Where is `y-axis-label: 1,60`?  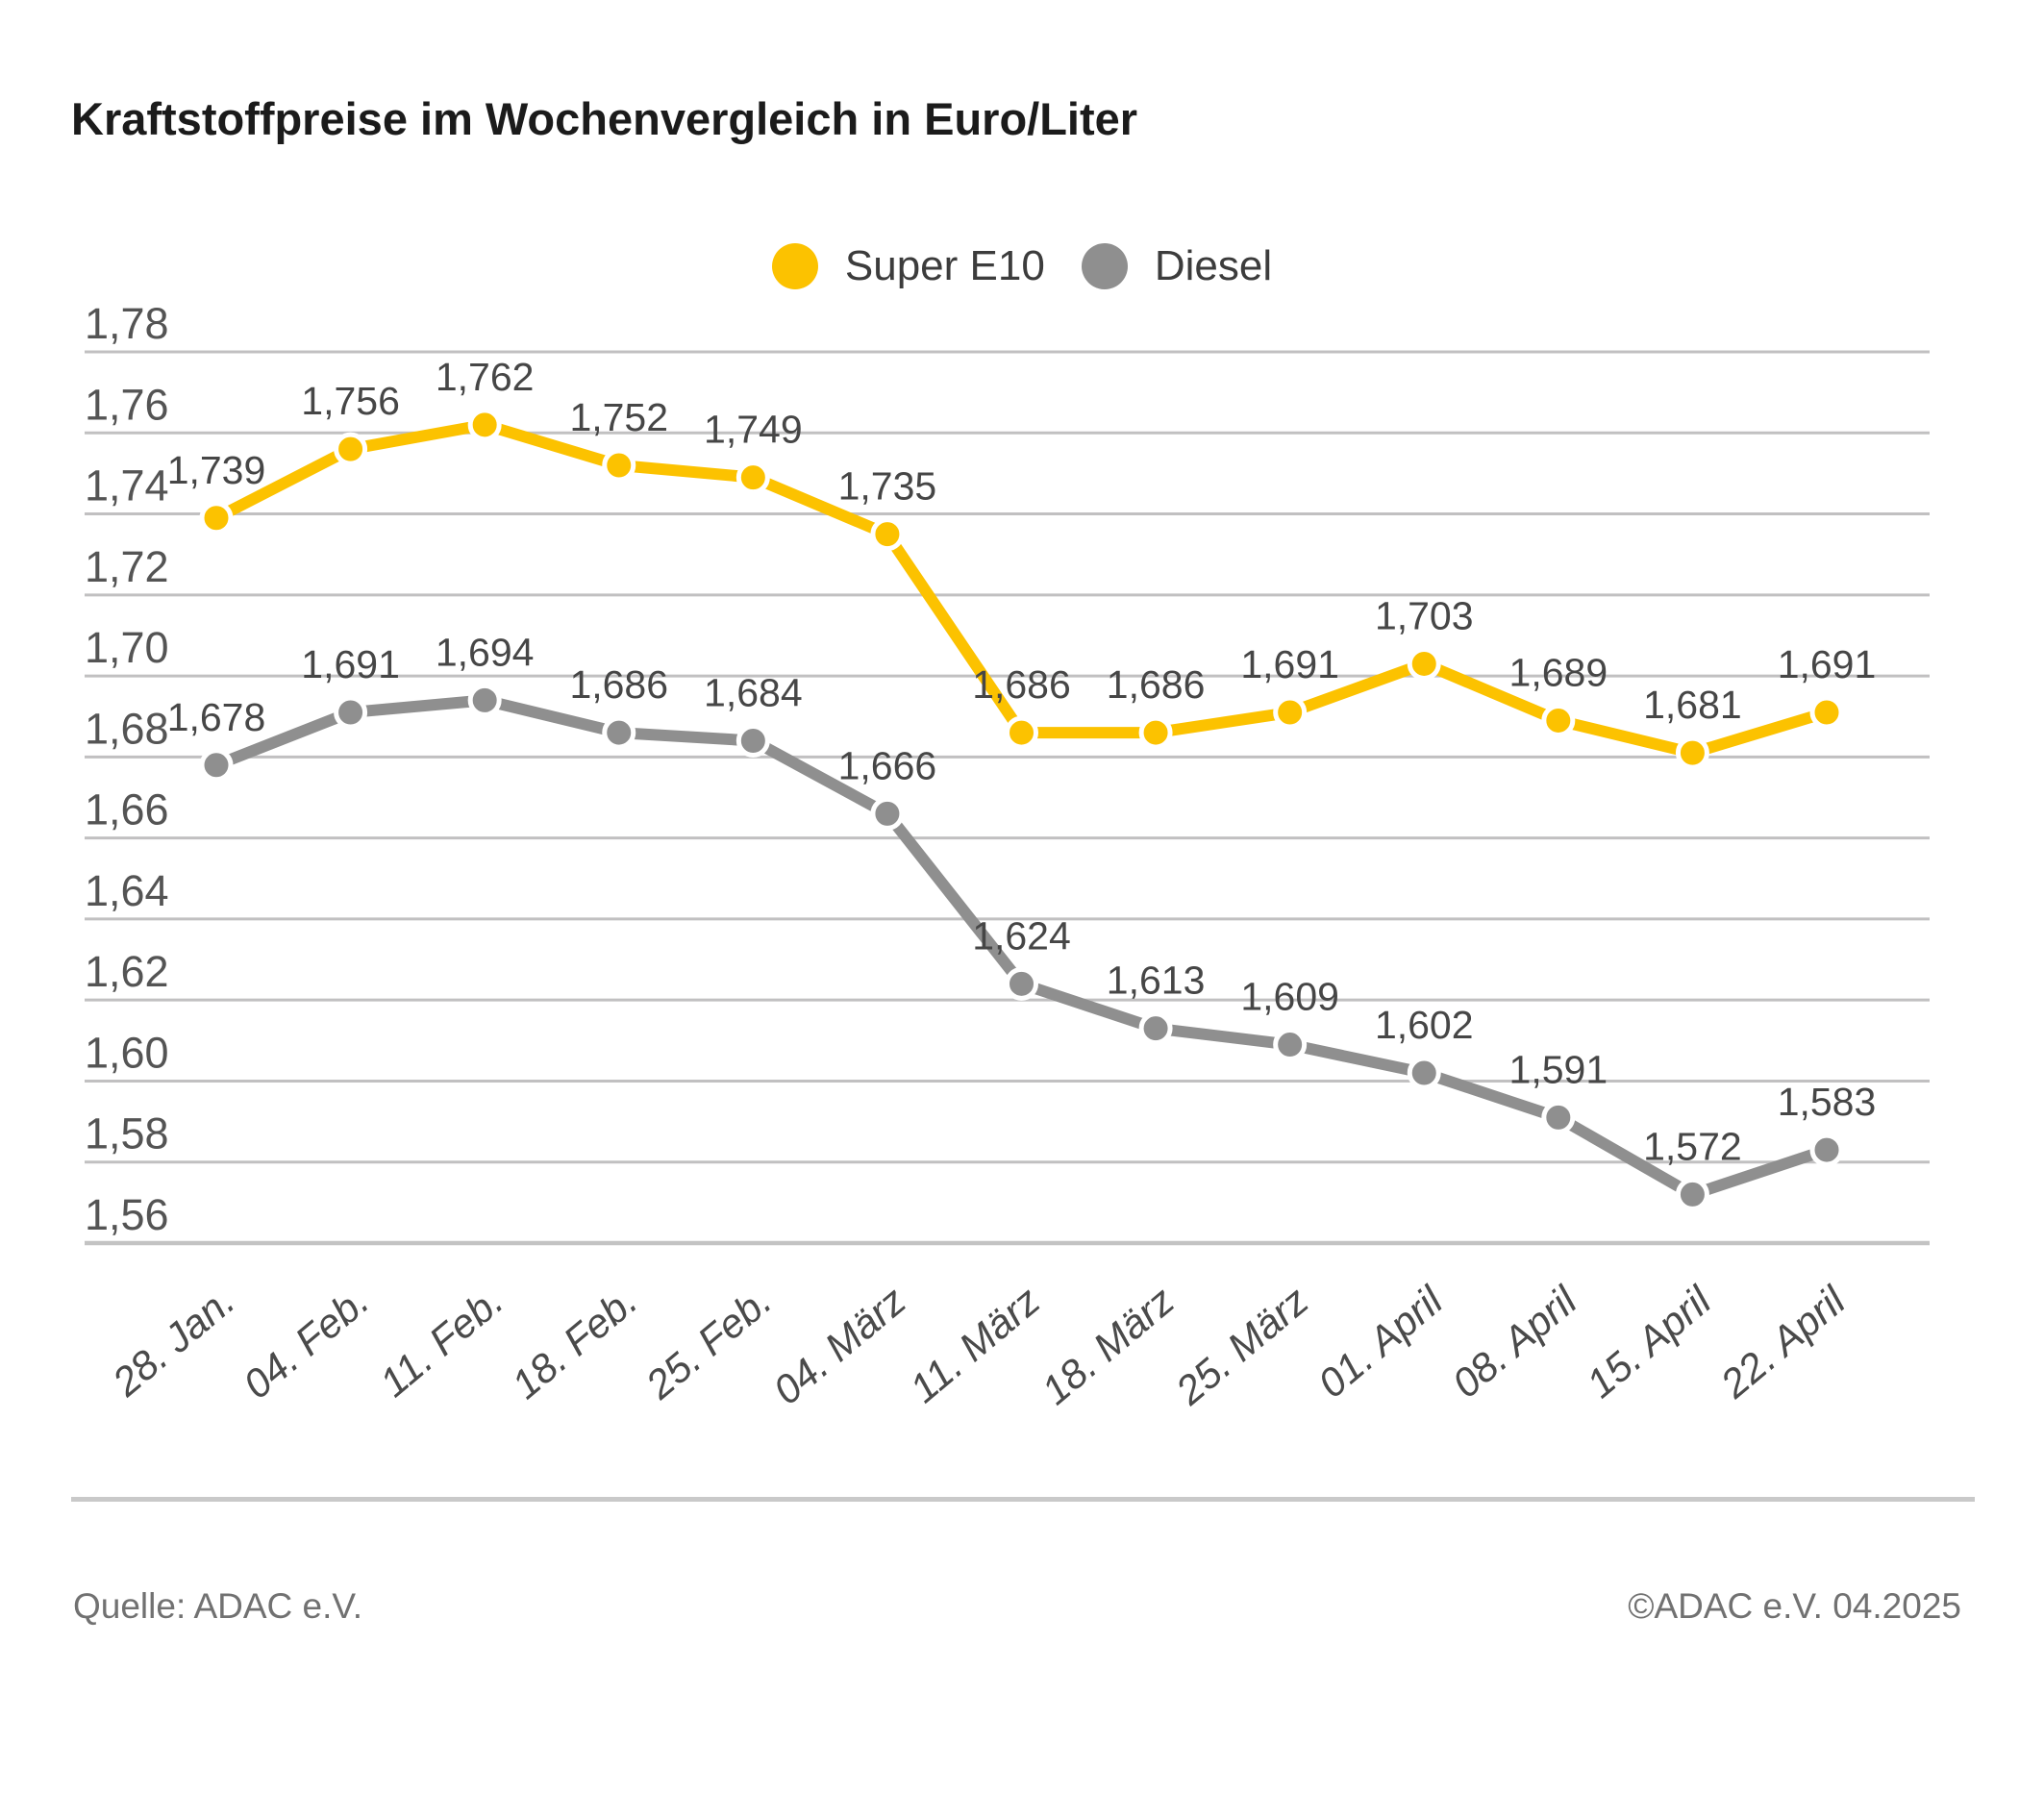 y-axis-label: 1,60 is located at coordinates (127, 1052).